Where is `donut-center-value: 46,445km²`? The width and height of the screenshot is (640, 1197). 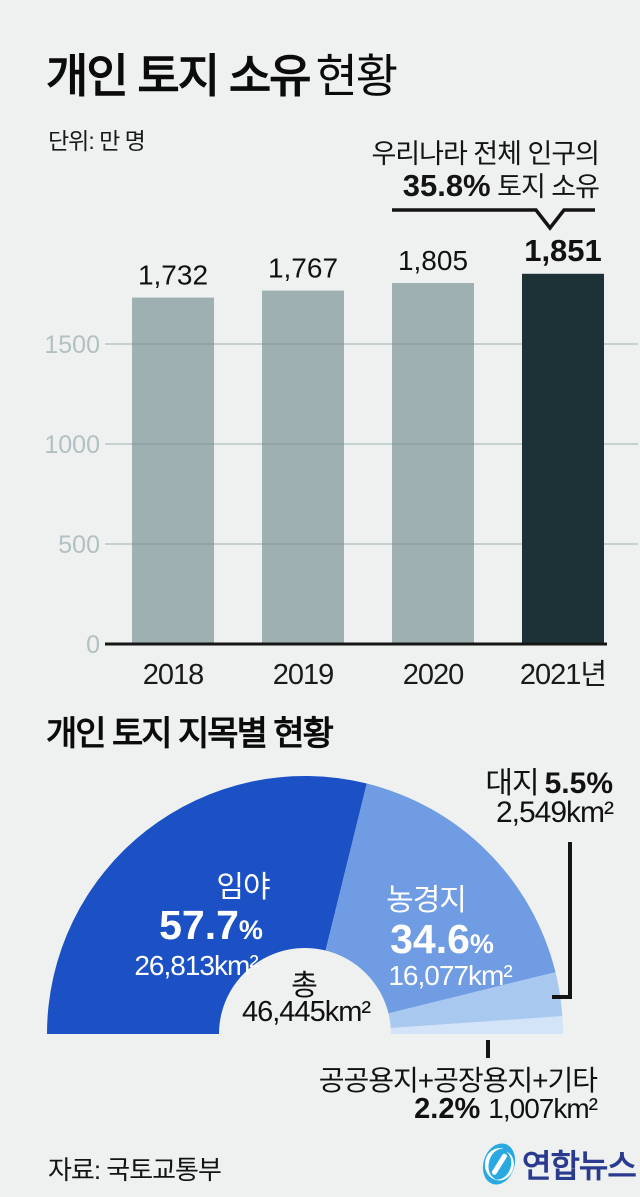 donut-center-value: 46,445km² is located at coordinates (306, 1012).